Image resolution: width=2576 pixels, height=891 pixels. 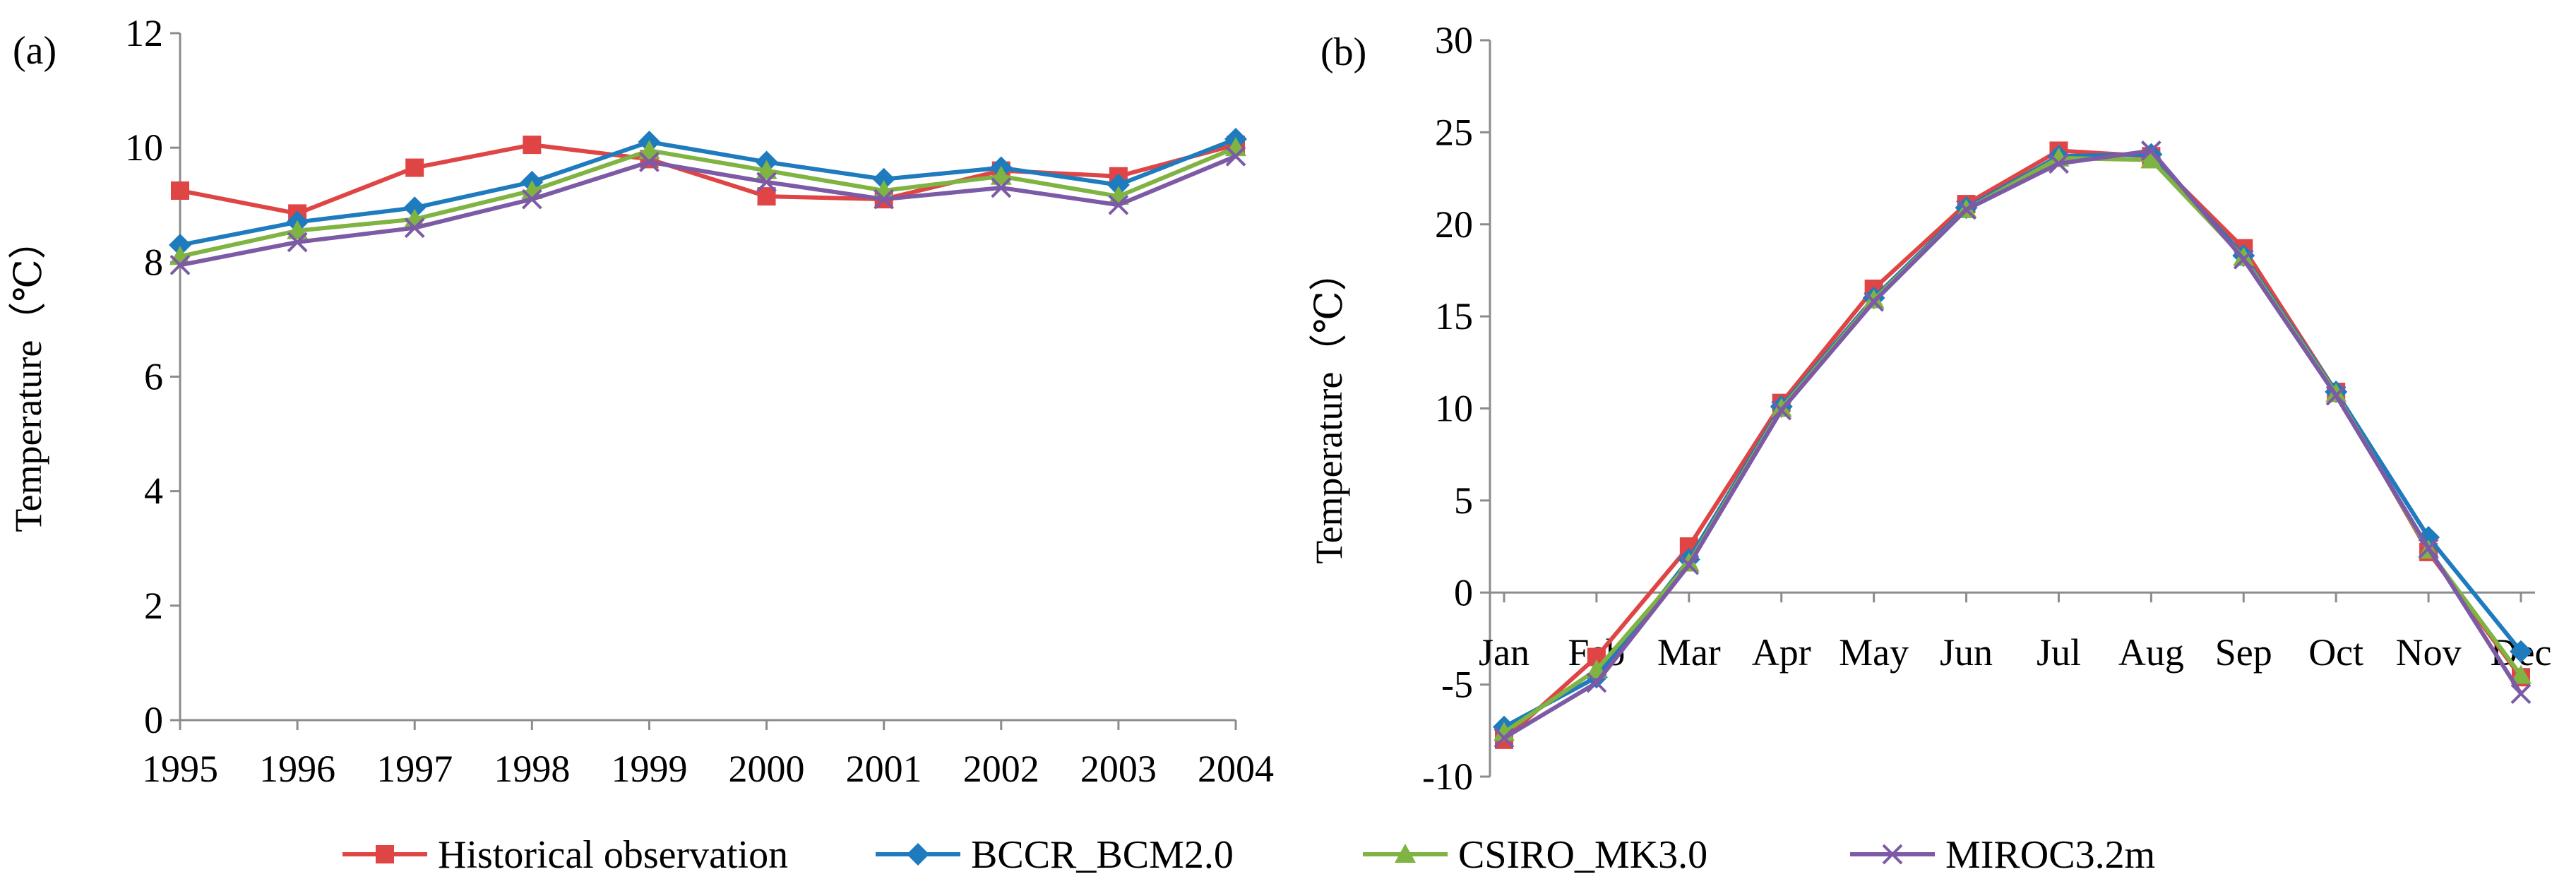 What do you see at coordinates (34, 51) in the screenshot?
I see `panel-label-a: (a)` at bounding box center [34, 51].